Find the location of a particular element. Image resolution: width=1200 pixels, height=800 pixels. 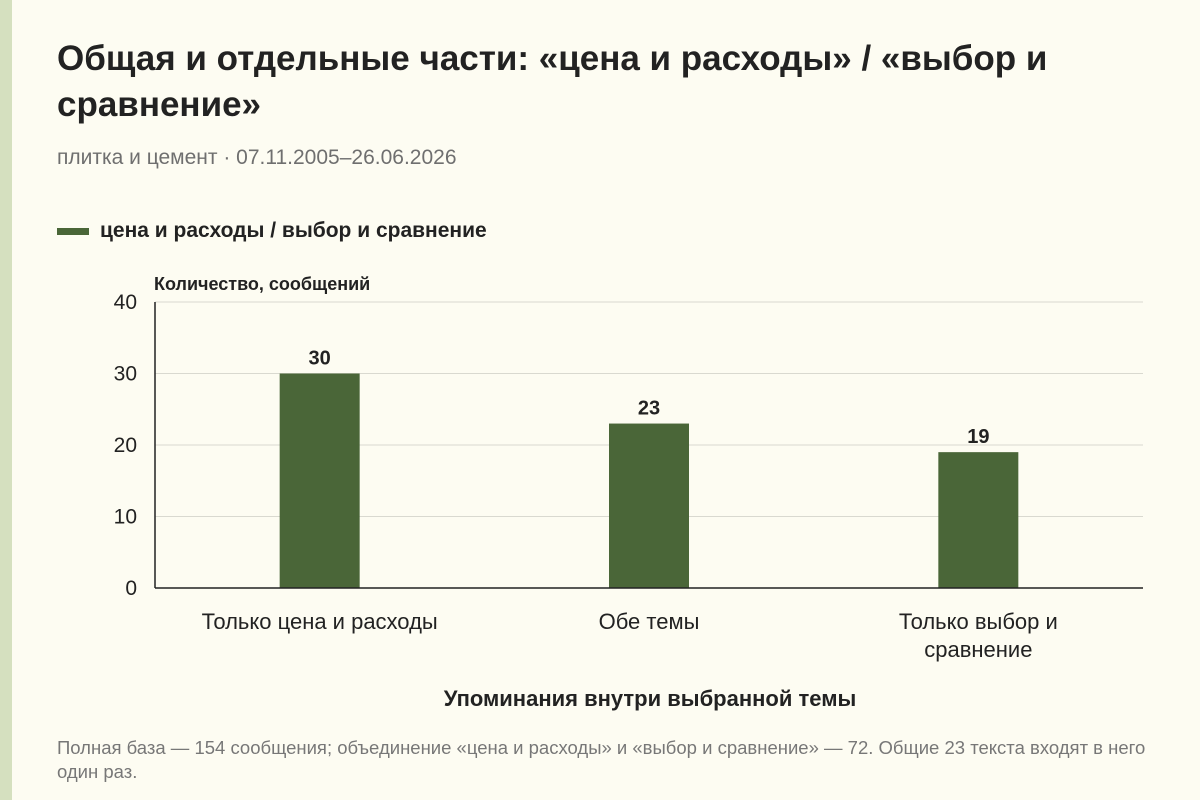

legend: цена и расходы / выбор и сравнение is located at coordinates (272, 231).